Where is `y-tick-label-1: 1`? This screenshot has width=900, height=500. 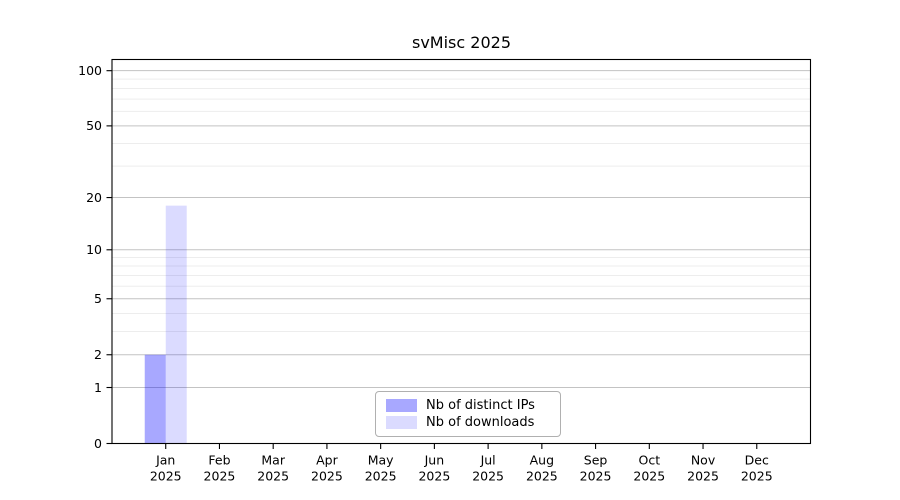
y-tick-label-1: 1 is located at coordinates (98, 387).